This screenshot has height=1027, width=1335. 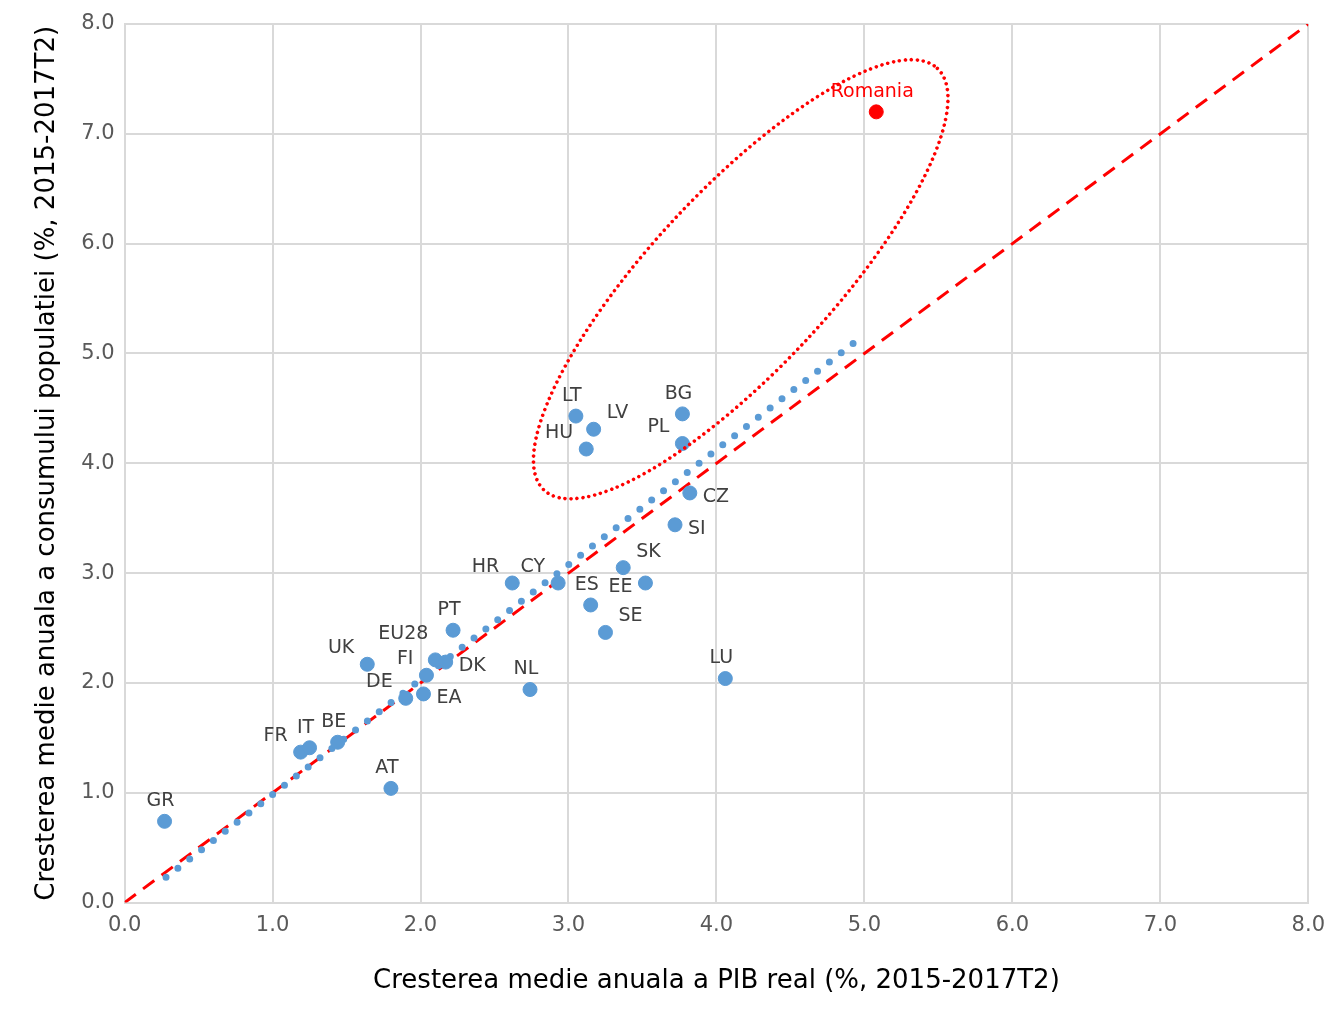 I want to click on data-label: PT, so click(x=449, y=608).